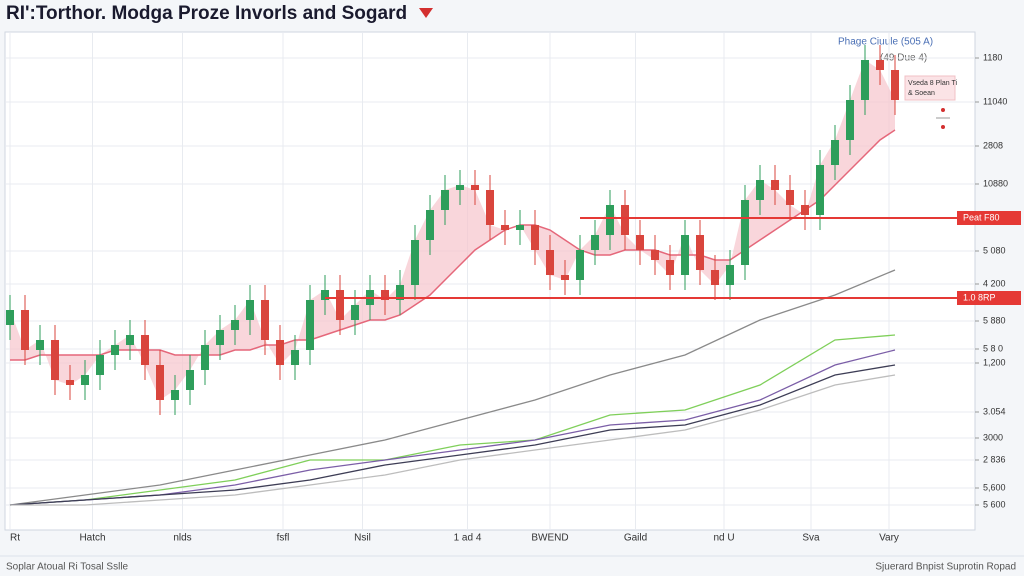 Image resolution: width=1024 pixels, height=576 pixels. What do you see at coordinates (981, 217) in the screenshot?
I see `level-label: Peat F80` at bounding box center [981, 217].